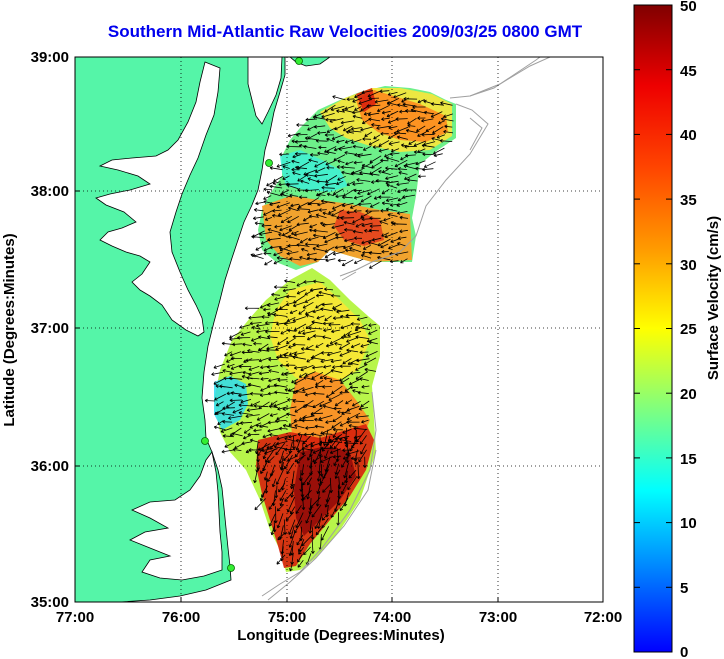 Image resolution: width=724 pixels, height=659 pixels. What do you see at coordinates (498, 617) in the screenshot?
I see `x-tick-label: 73:00` at bounding box center [498, 617].